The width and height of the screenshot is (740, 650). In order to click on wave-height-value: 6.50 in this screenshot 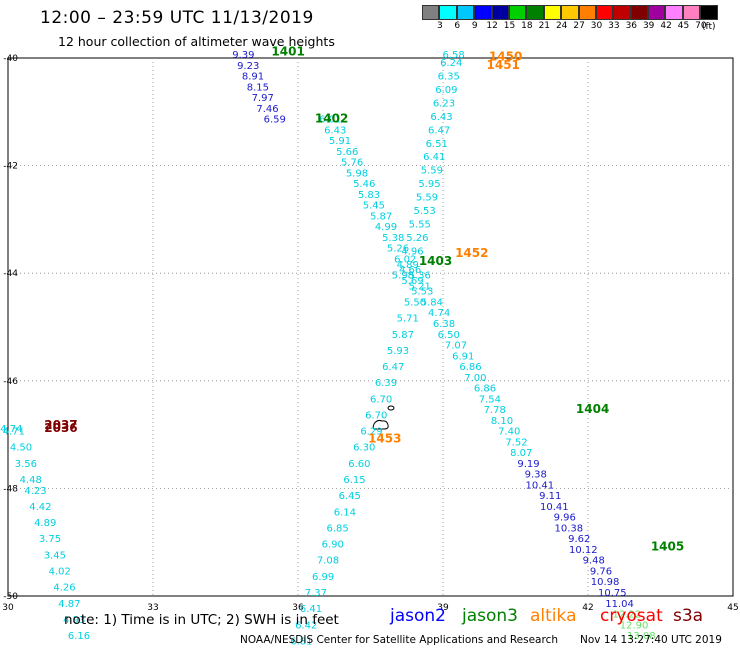, I will do `click(449, 335)`.